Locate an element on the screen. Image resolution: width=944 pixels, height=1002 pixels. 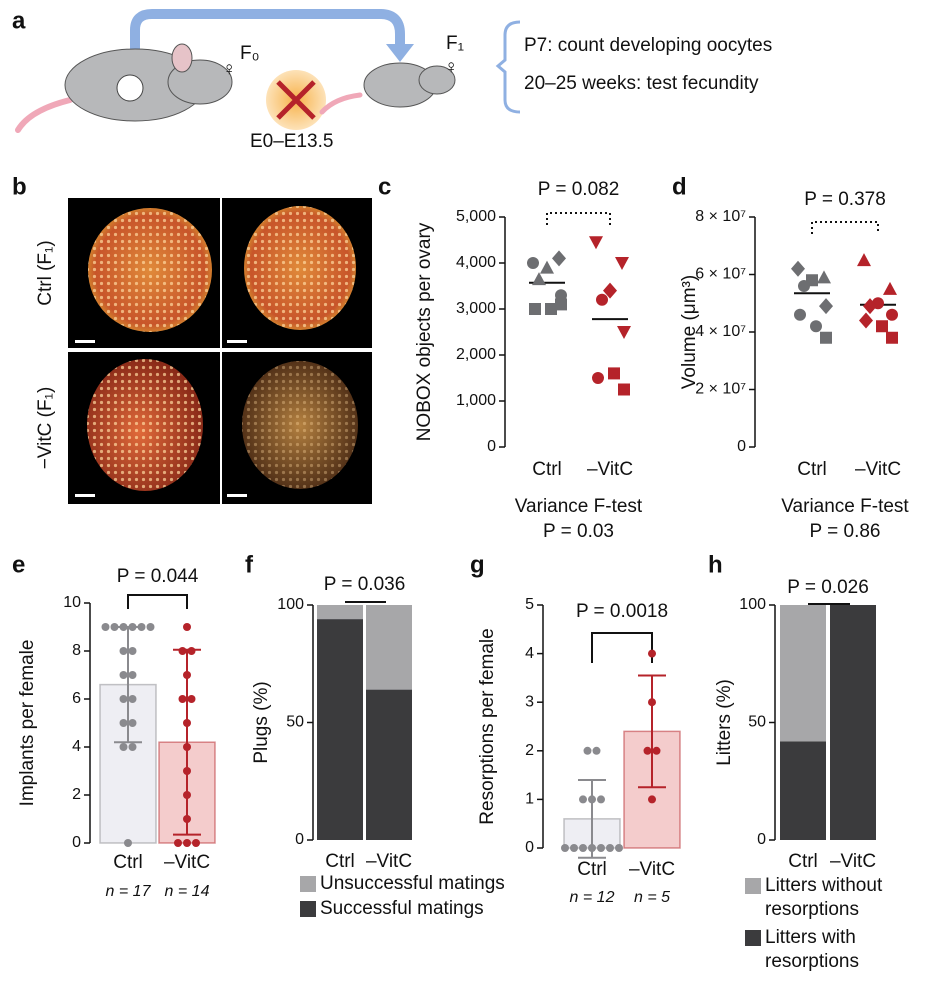
y-tick-label: 2,000 is located at coordinates (476, 354).